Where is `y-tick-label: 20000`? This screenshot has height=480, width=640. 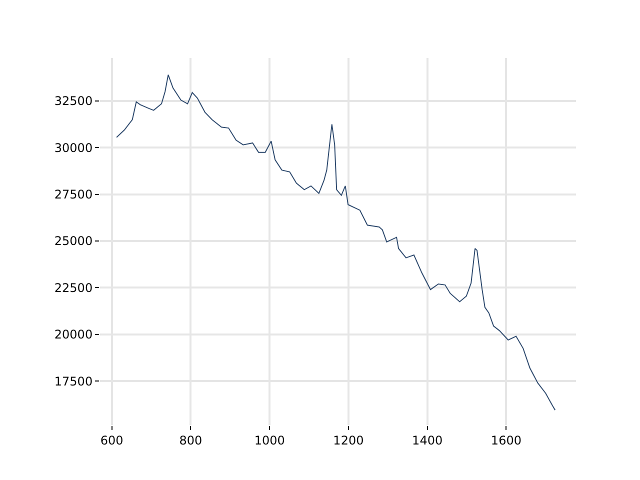 y-tick-label: 20000 is located at coordinates (73, 335).